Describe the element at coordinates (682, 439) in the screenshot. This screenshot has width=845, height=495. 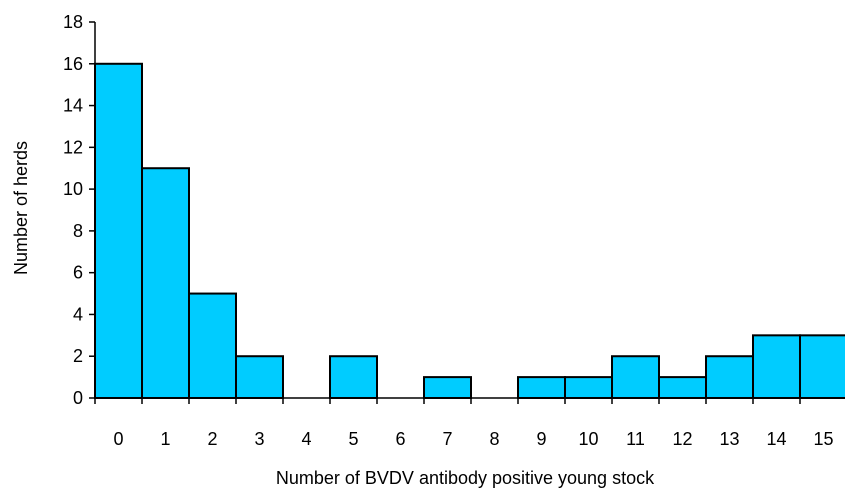
I see `x-tick-label-12: 12` at that location.